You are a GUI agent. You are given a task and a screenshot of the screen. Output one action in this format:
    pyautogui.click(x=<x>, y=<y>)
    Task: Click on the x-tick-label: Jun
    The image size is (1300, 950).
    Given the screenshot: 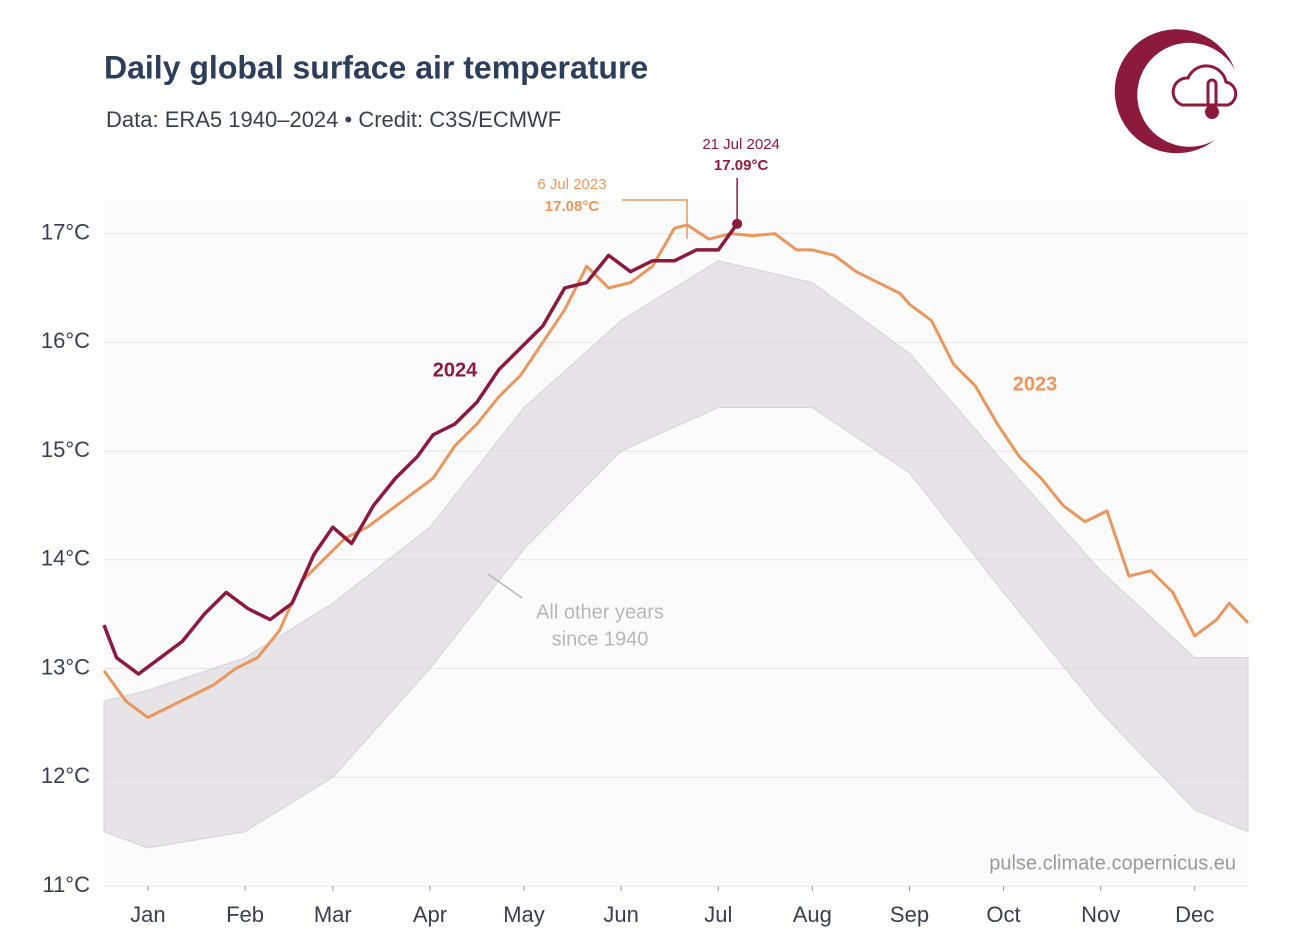 What is the action you would take?
    pyautogui.click(x=620, y=914)
    